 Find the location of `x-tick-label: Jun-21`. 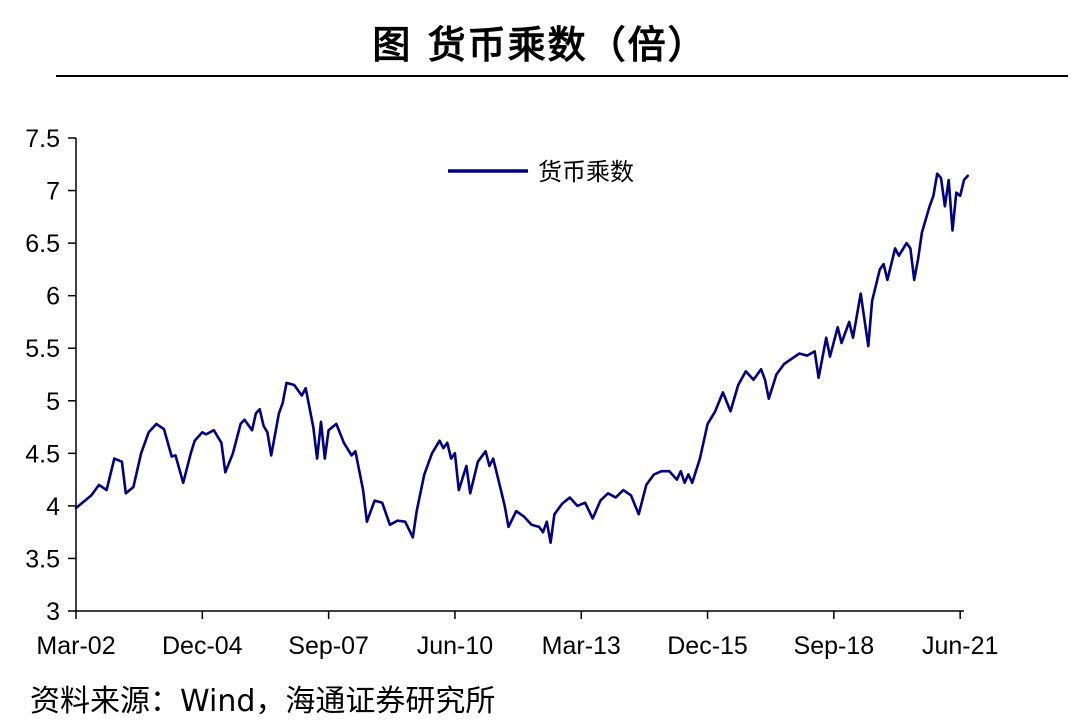

x-tick-label: Jun-21 is located at coordinates (960, 646).